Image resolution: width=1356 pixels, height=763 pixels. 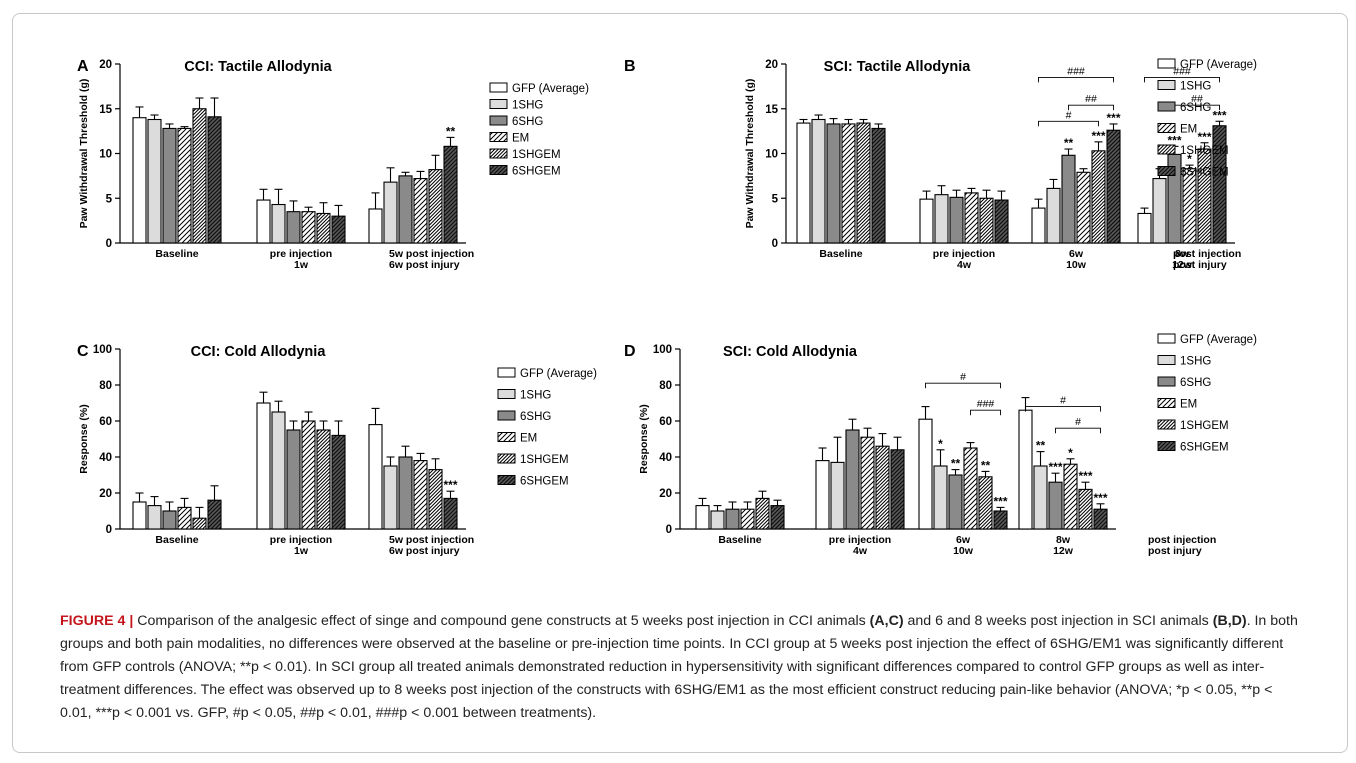 I want to click on pd-ytick-label: 20, so click(x=665, y=494).